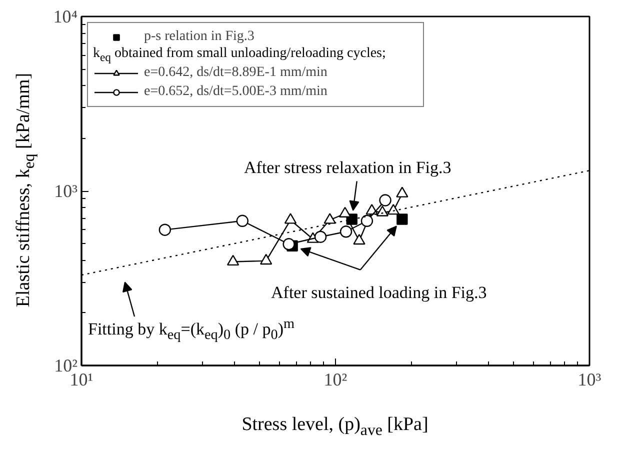 Image resolution: width=626 pixels, height=452 pixels. Describe the element at coordinates (66, 191) in the screenshot. I see `y-tick-label: 10³` at that location.